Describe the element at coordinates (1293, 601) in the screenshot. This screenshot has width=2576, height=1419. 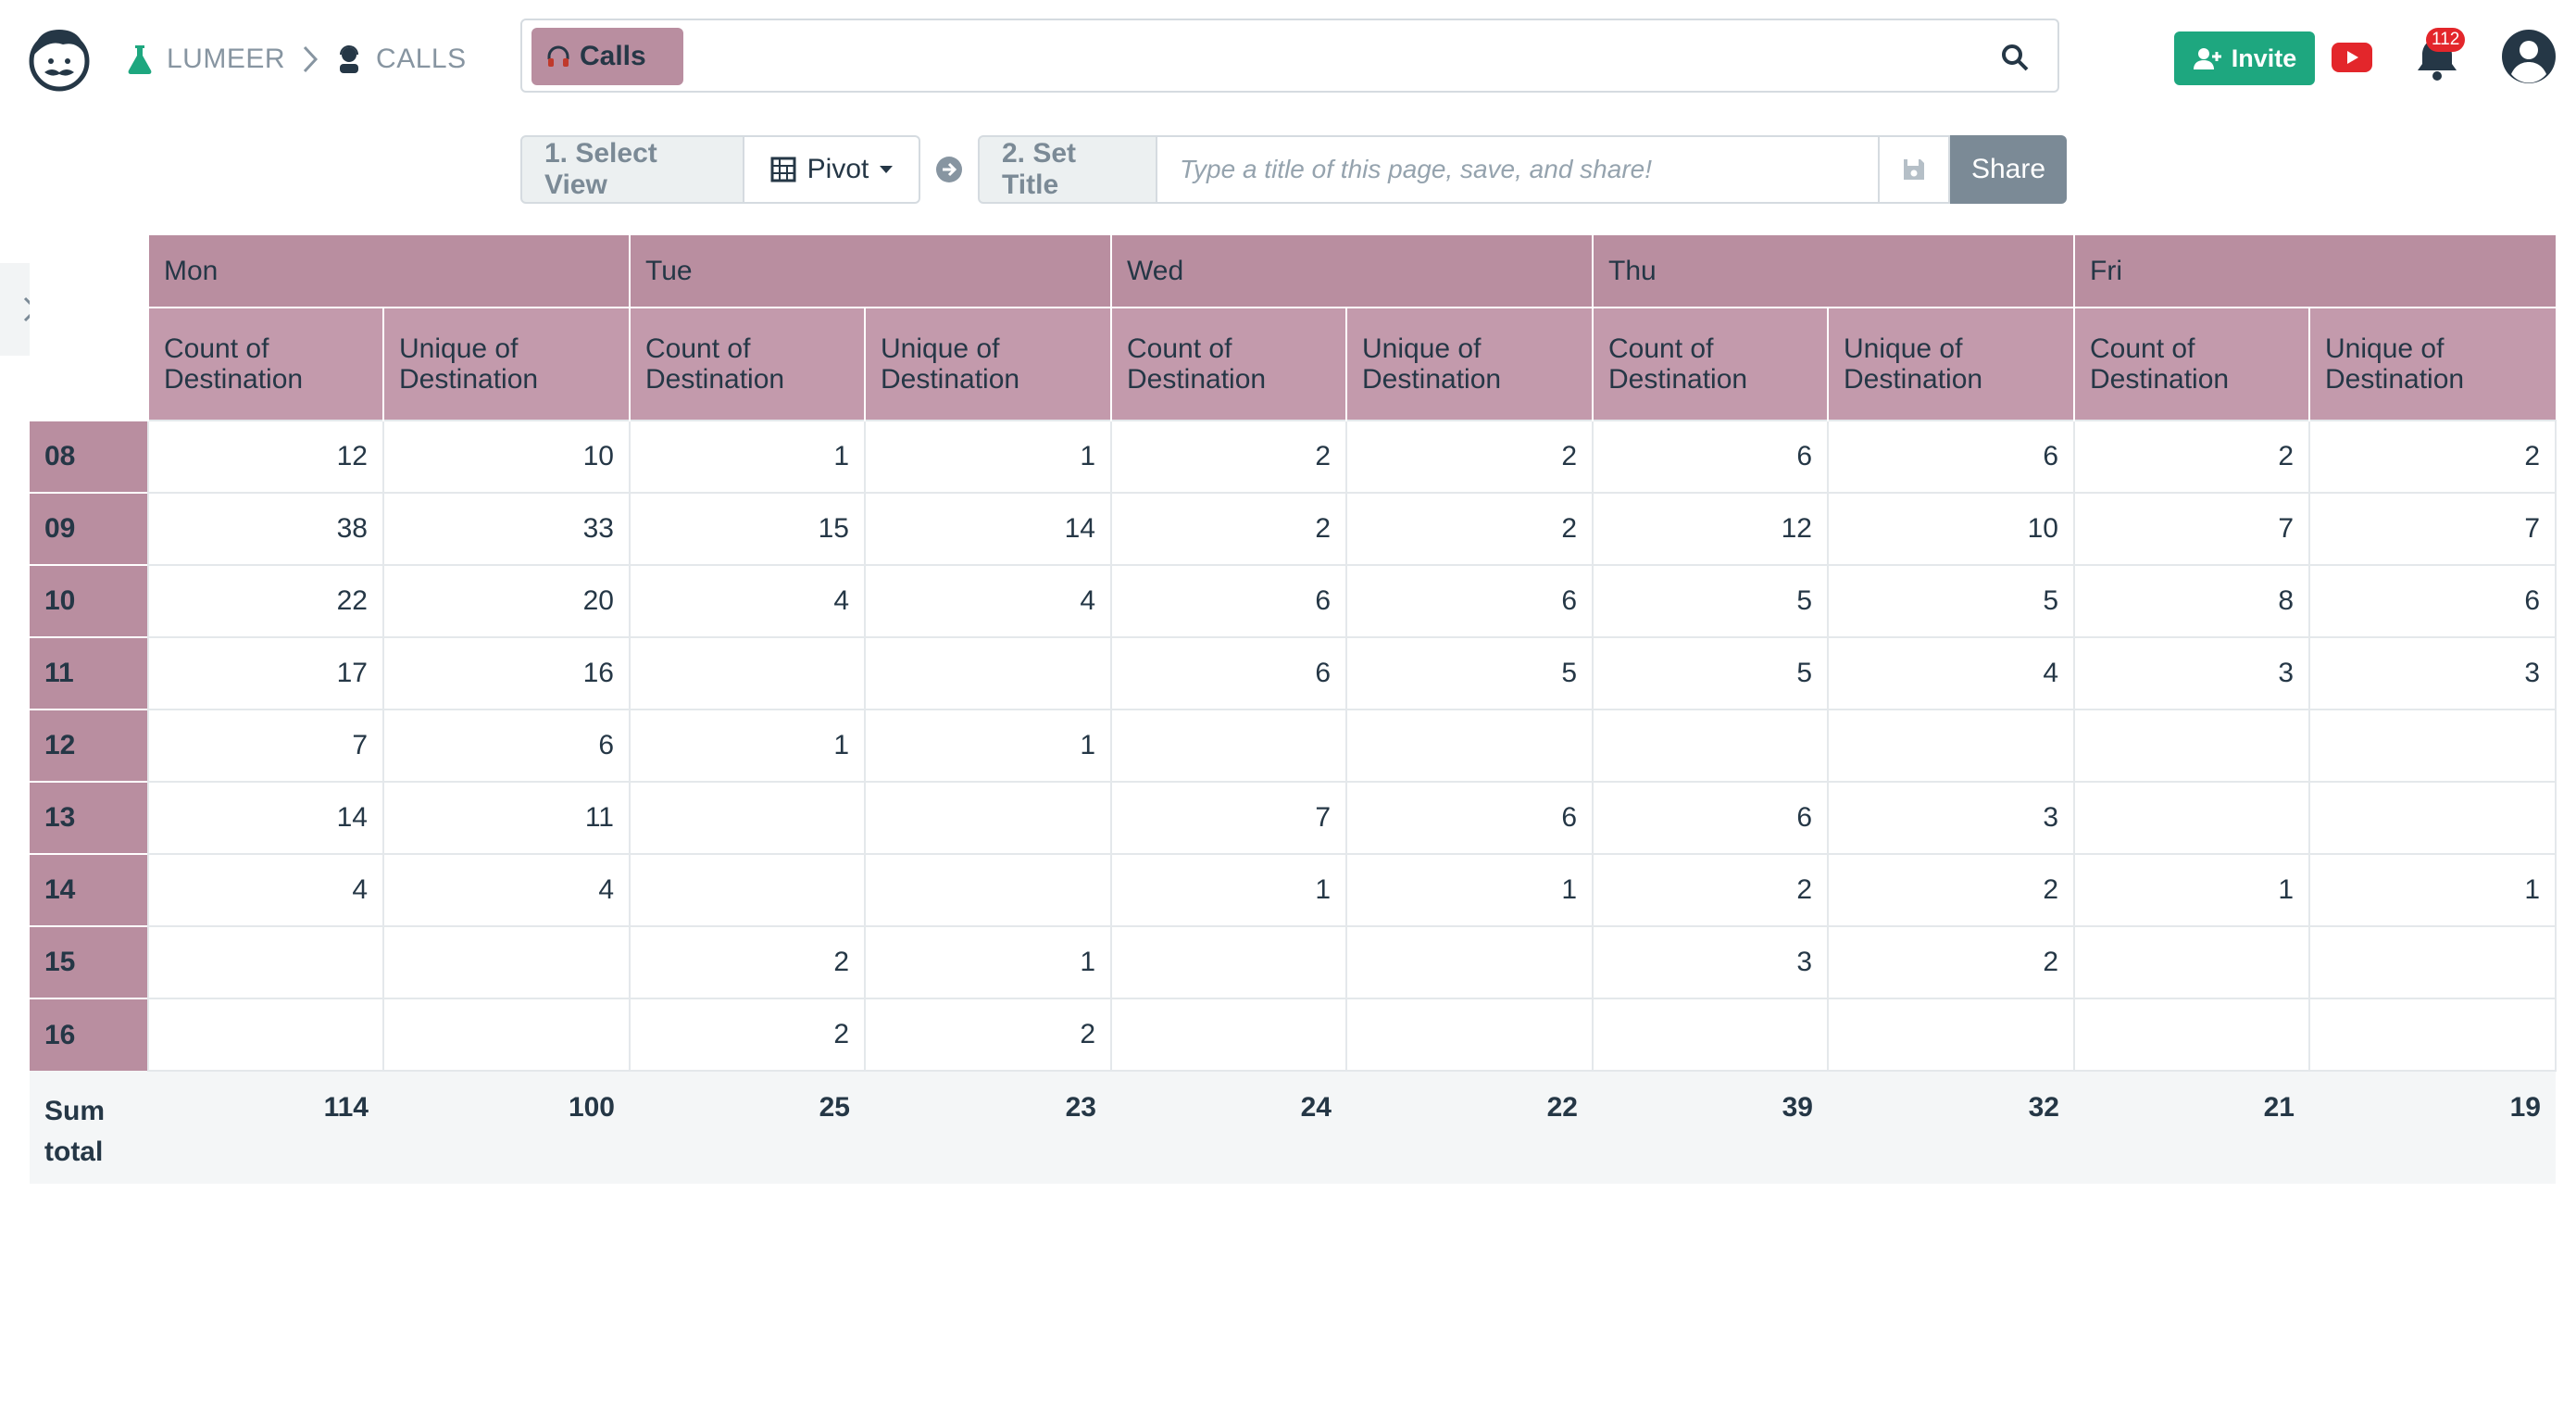
I see `table-row: 10 22 20 4 4 6 6 5 5 8 6` at that location.